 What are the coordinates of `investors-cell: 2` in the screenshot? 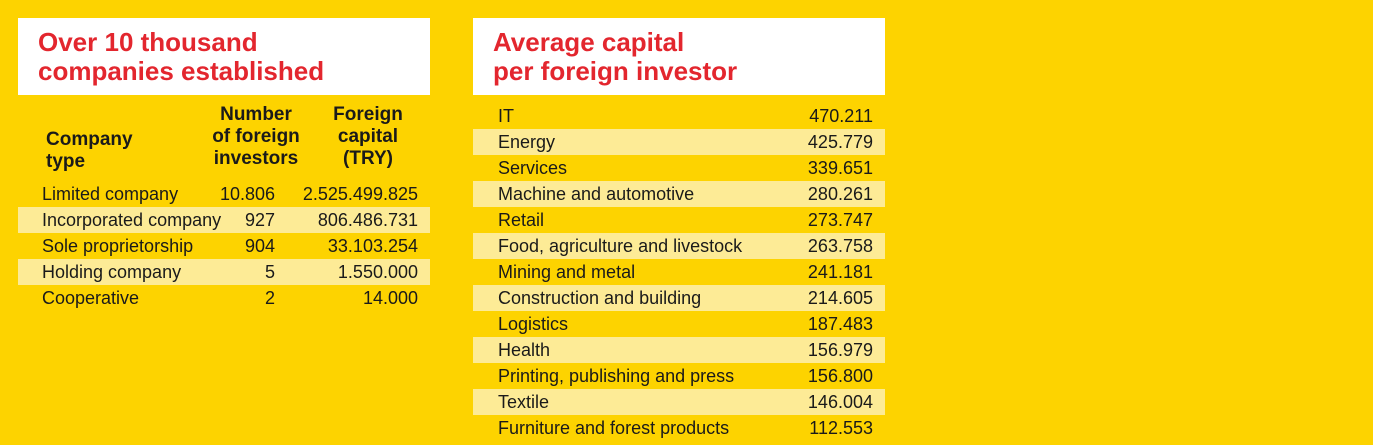 It's located at (269, 298).